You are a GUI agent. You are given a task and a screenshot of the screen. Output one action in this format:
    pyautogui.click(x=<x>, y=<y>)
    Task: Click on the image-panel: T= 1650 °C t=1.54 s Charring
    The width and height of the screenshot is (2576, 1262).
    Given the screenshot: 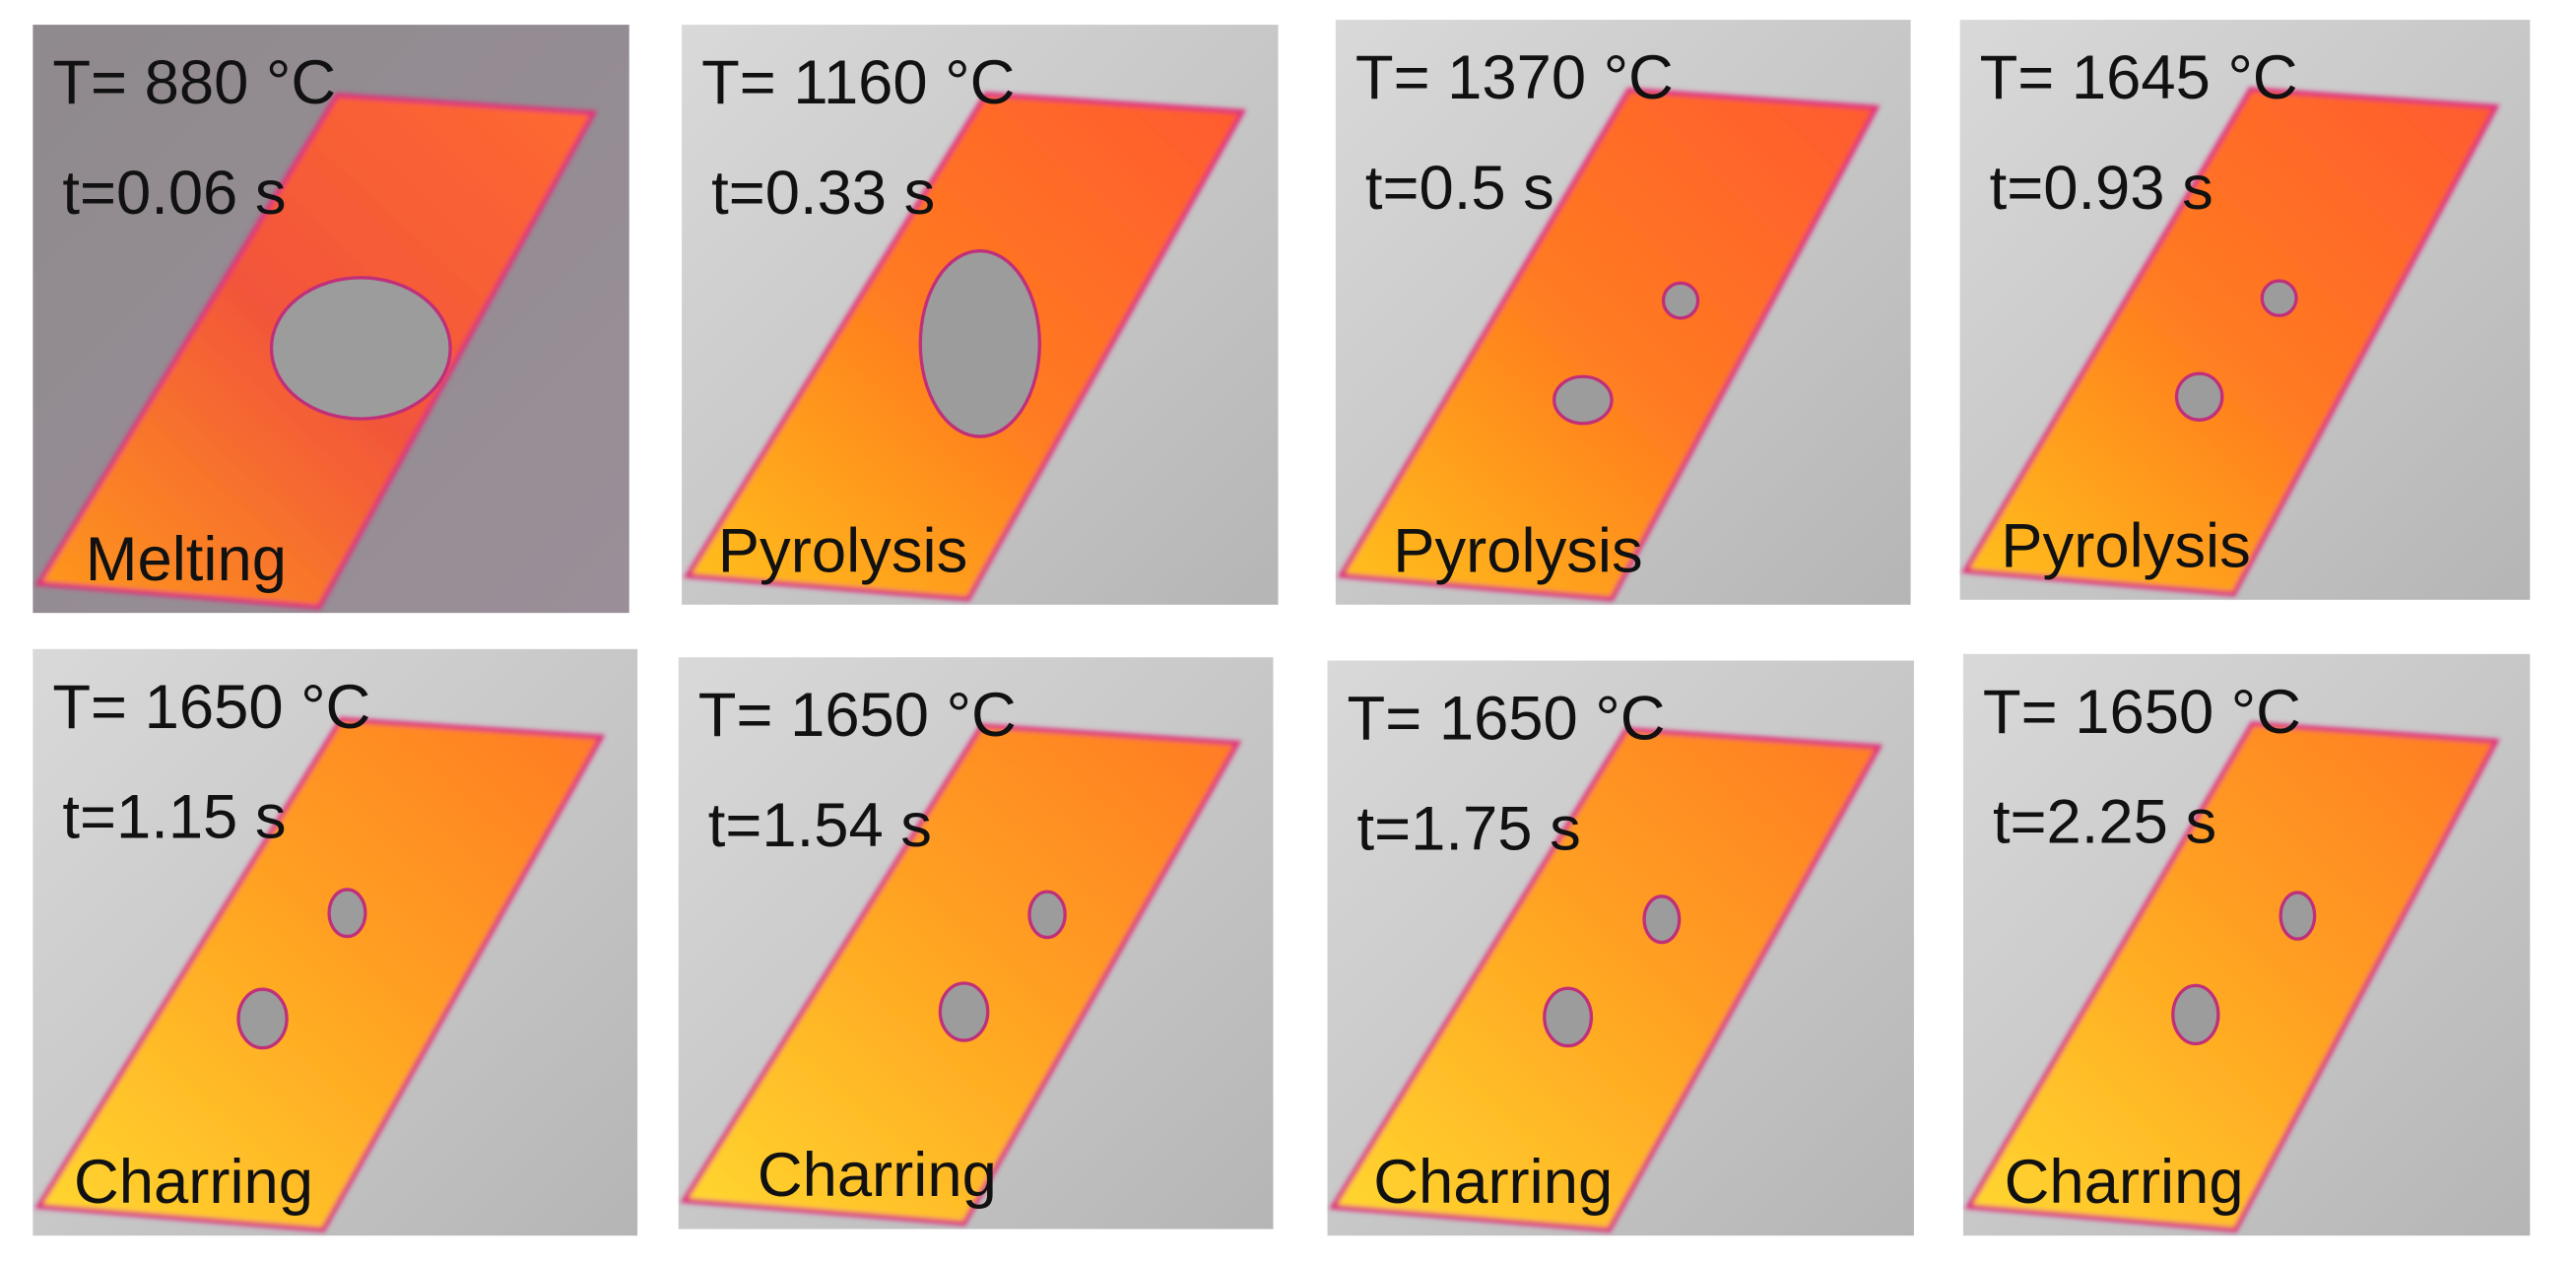 What is the action you would take?
    pyautogui.click(x=976, y=943)
    